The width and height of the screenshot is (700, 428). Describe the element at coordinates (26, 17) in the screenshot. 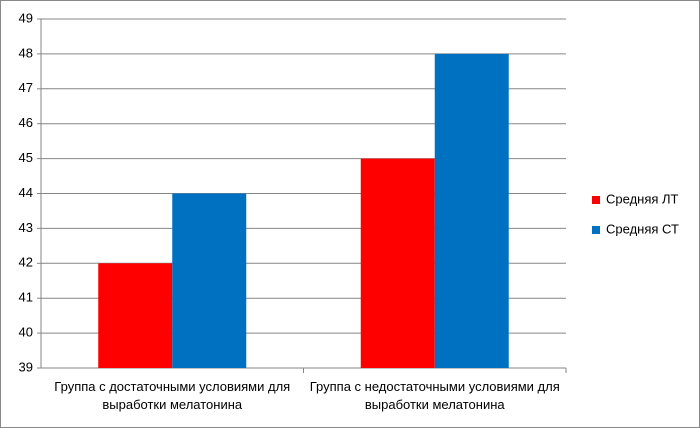

I see `y-tick-label: 49` at that location.